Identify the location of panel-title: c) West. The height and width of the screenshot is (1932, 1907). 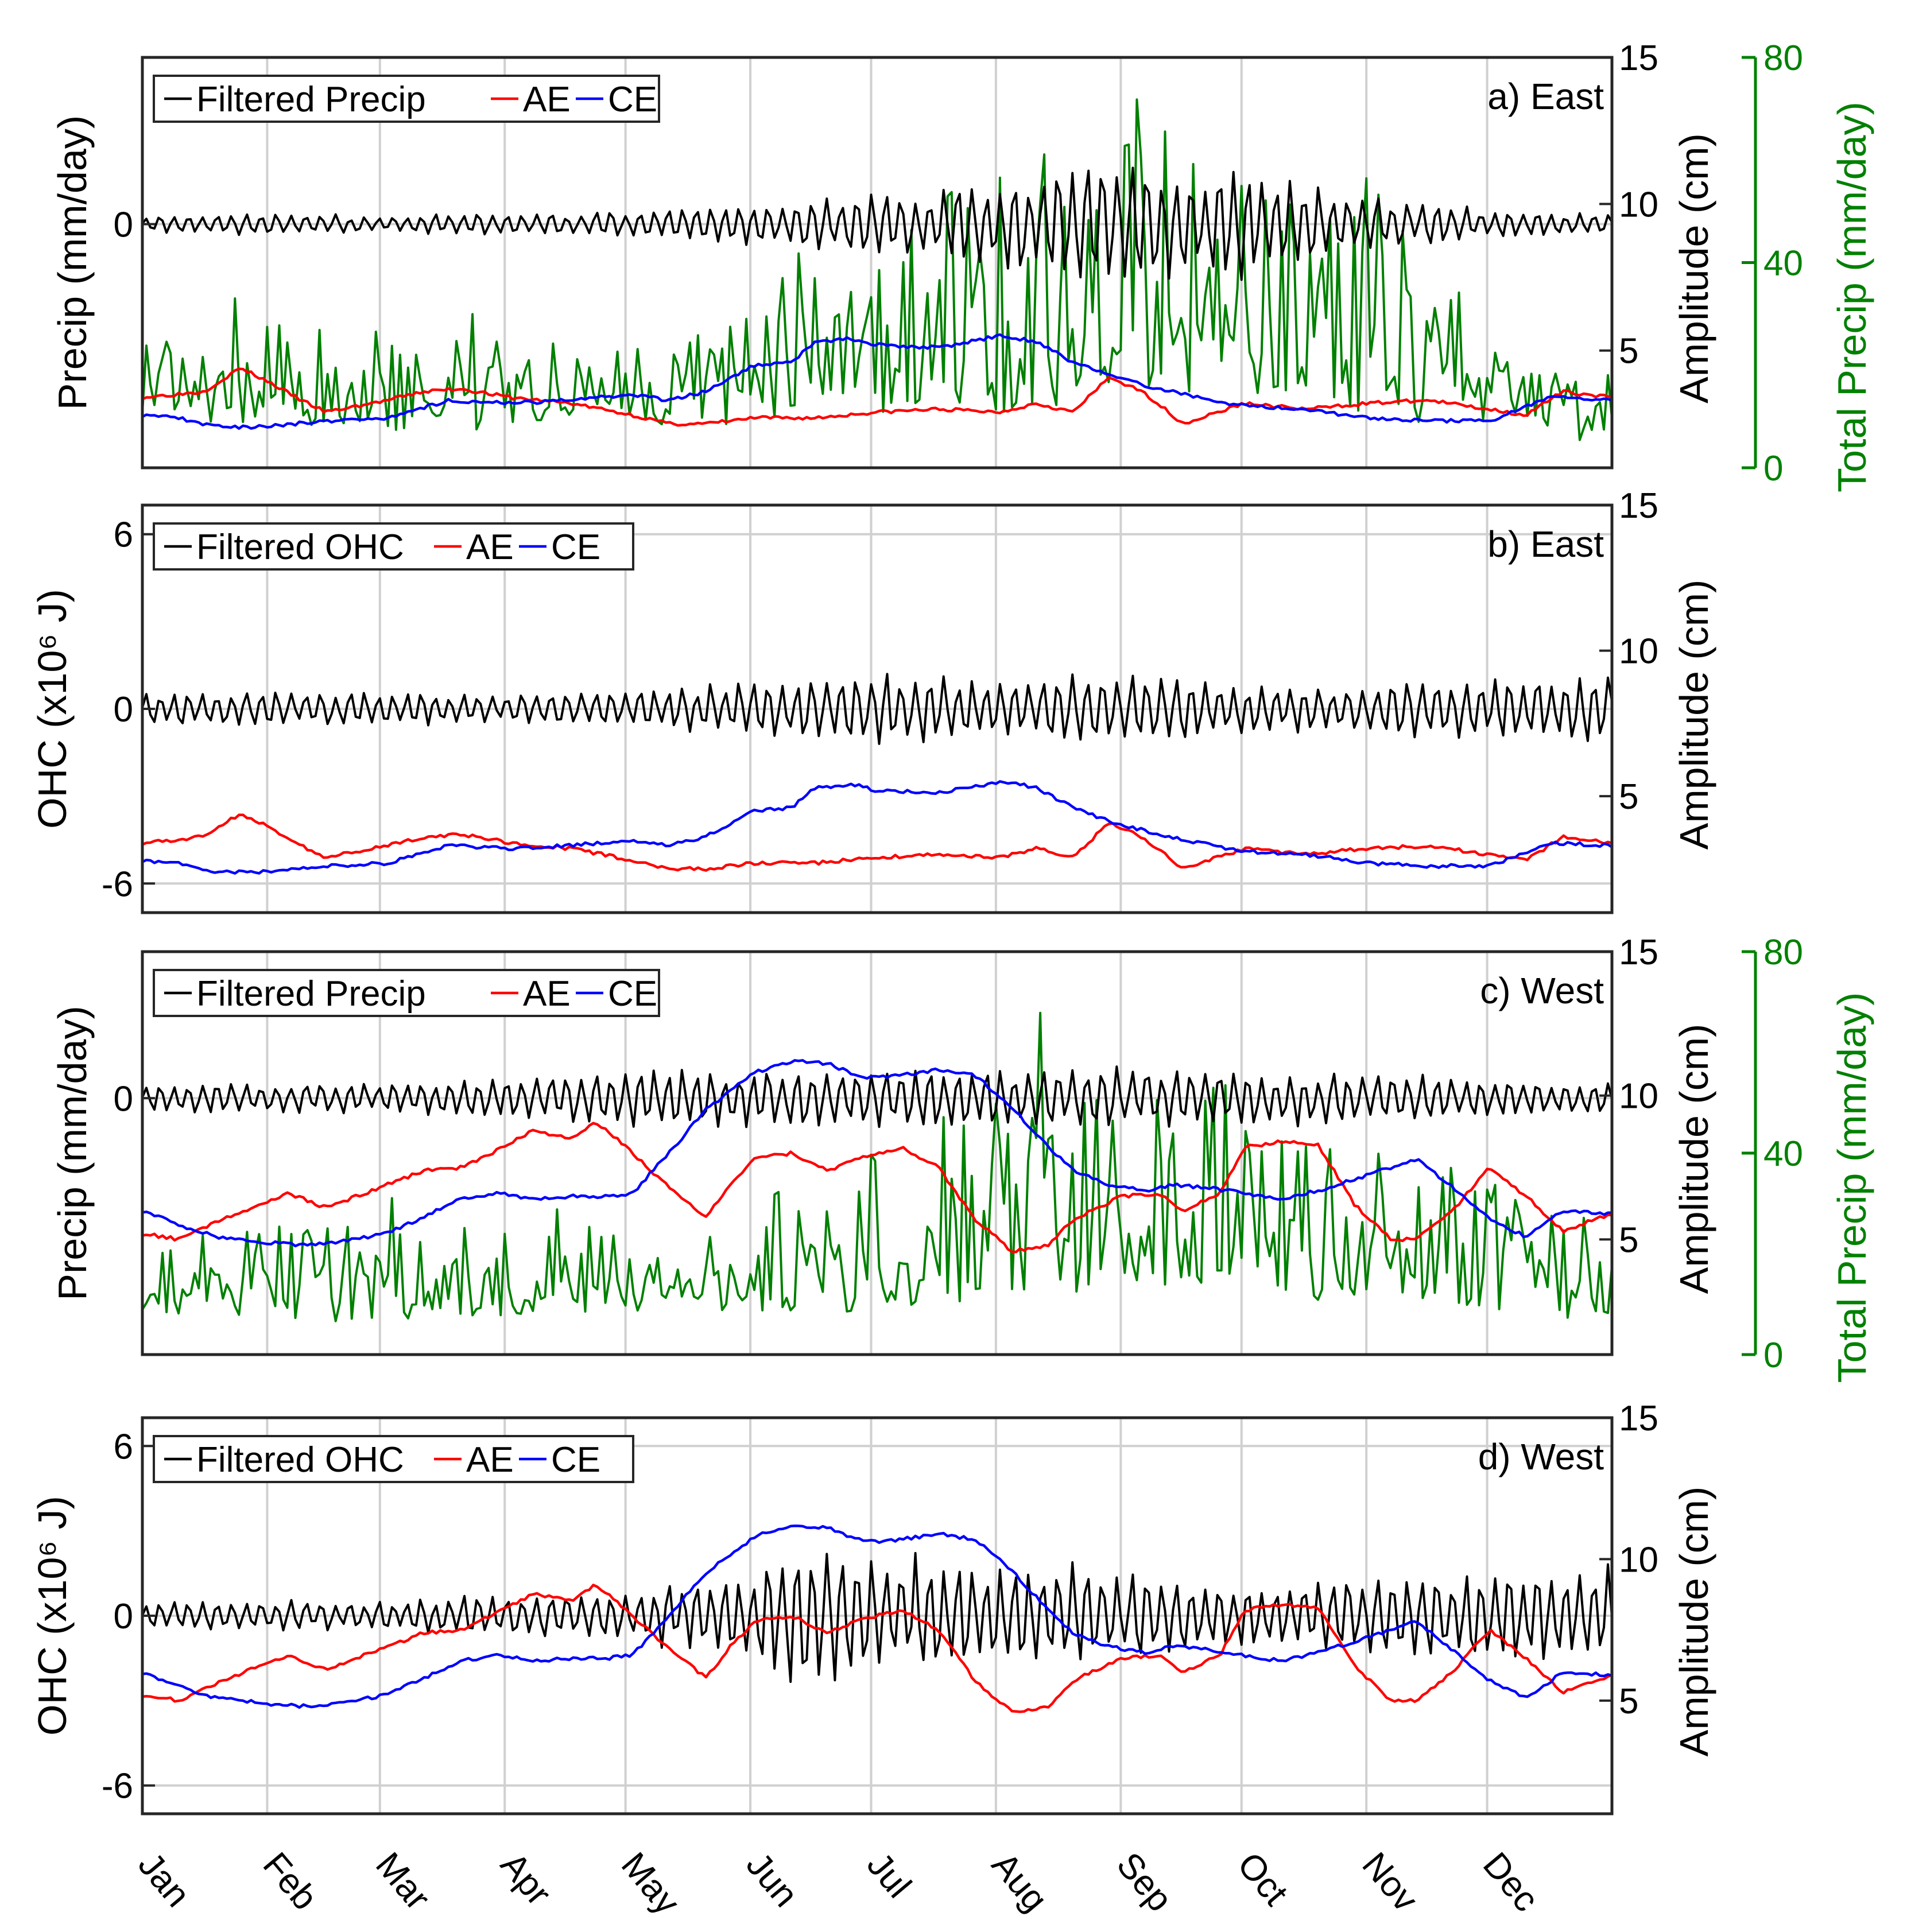
(1542, 990).